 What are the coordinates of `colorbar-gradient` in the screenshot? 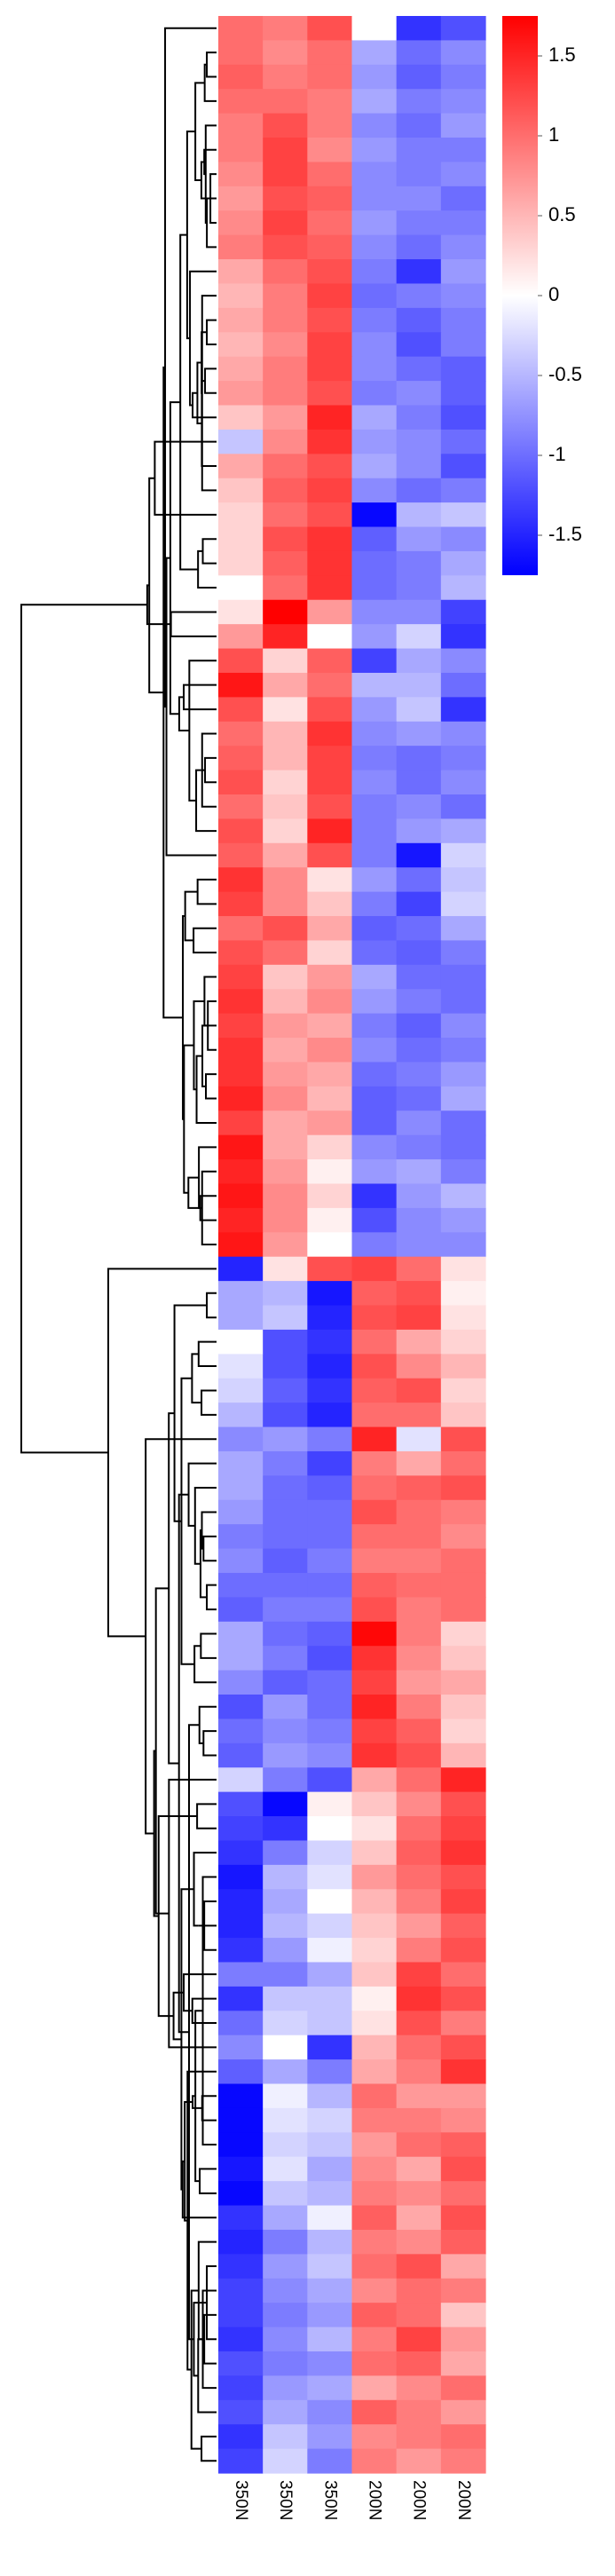 It's located at (520, 295).